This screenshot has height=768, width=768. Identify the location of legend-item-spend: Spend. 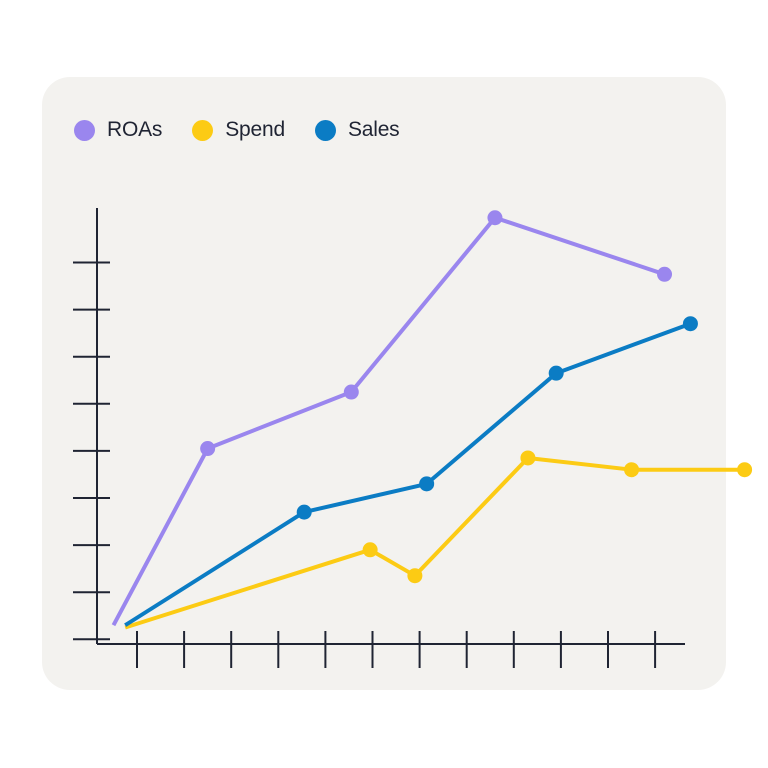
(238, 130).